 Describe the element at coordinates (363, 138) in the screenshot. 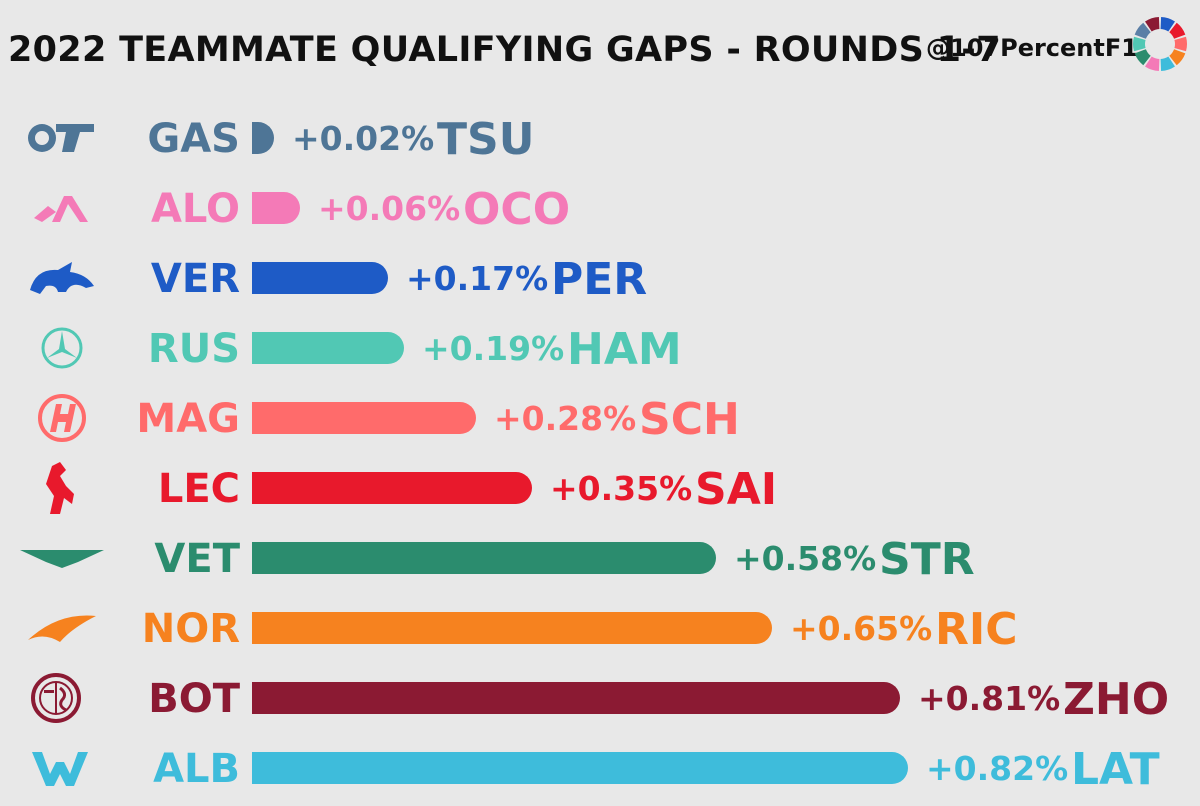

I see `gap-value-label: +0.02%` at that location.